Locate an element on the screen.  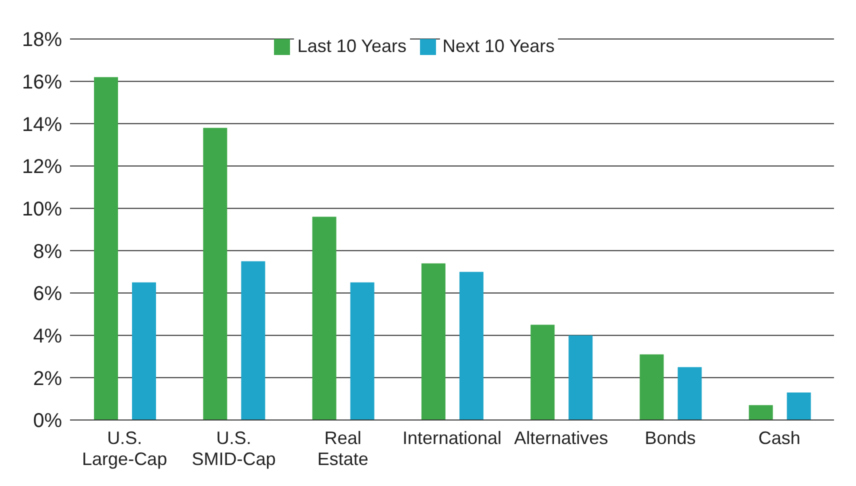
y-tick-label: 4% is located at coordinates (47, 336).